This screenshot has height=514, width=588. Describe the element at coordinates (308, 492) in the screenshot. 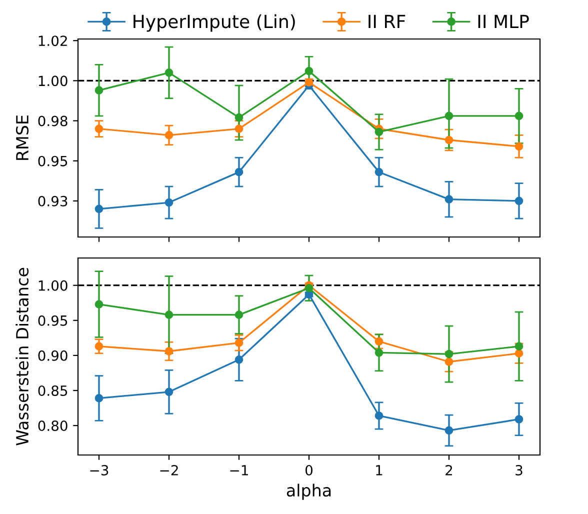

I see `x-axis-title: alpha` at that location.